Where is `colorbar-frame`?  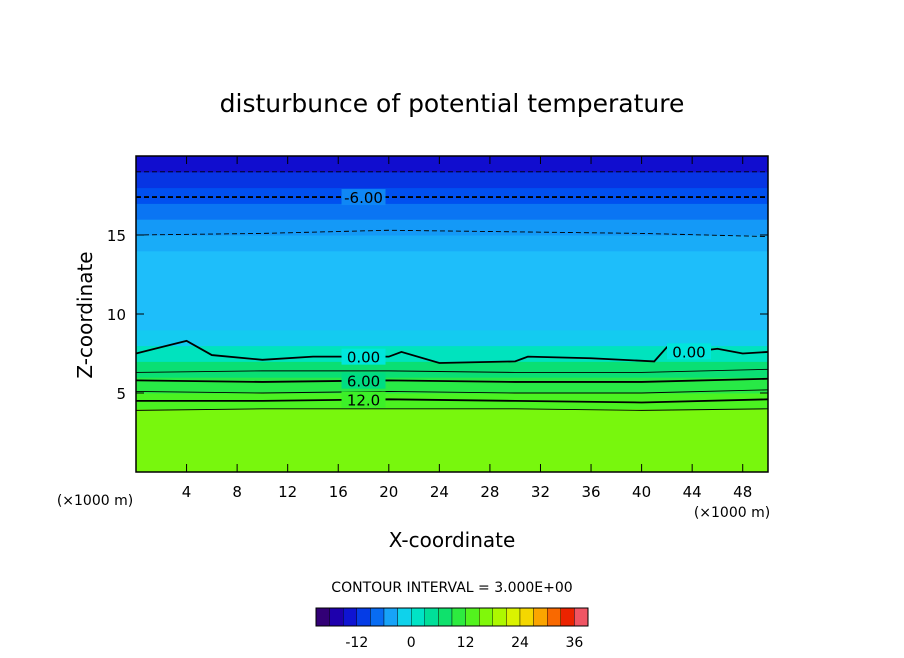 colorbar-frame is located at coordinates (452, 617).